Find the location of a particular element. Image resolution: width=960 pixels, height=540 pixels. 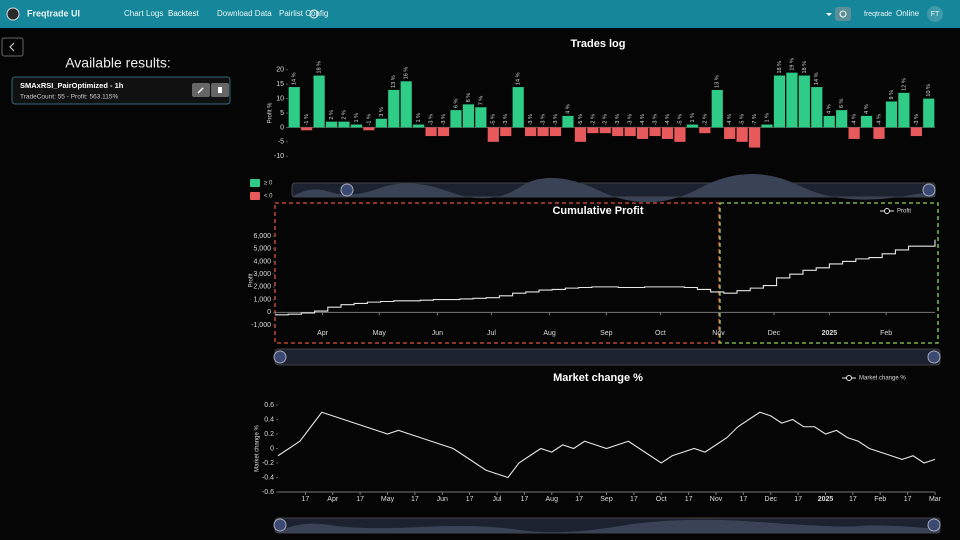

y-tick-label: 5,000 is located at coordinates (262, 249).